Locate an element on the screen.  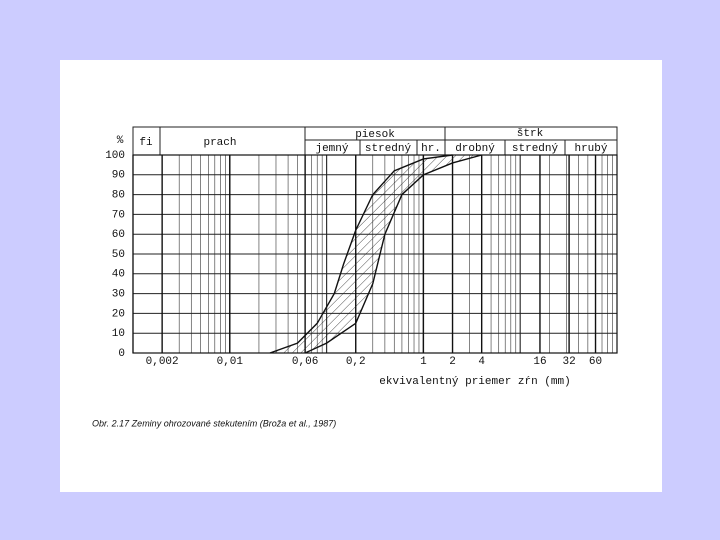
header-label: prach is located at coordinates (219, 143).